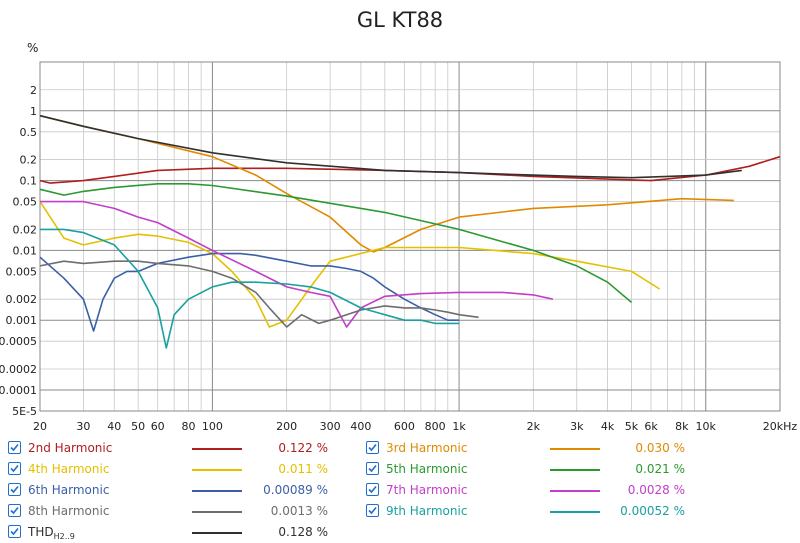  Describe the element at coordinates (189, 426) in the screenshot. I see `x-tick-label: 80` at that location.